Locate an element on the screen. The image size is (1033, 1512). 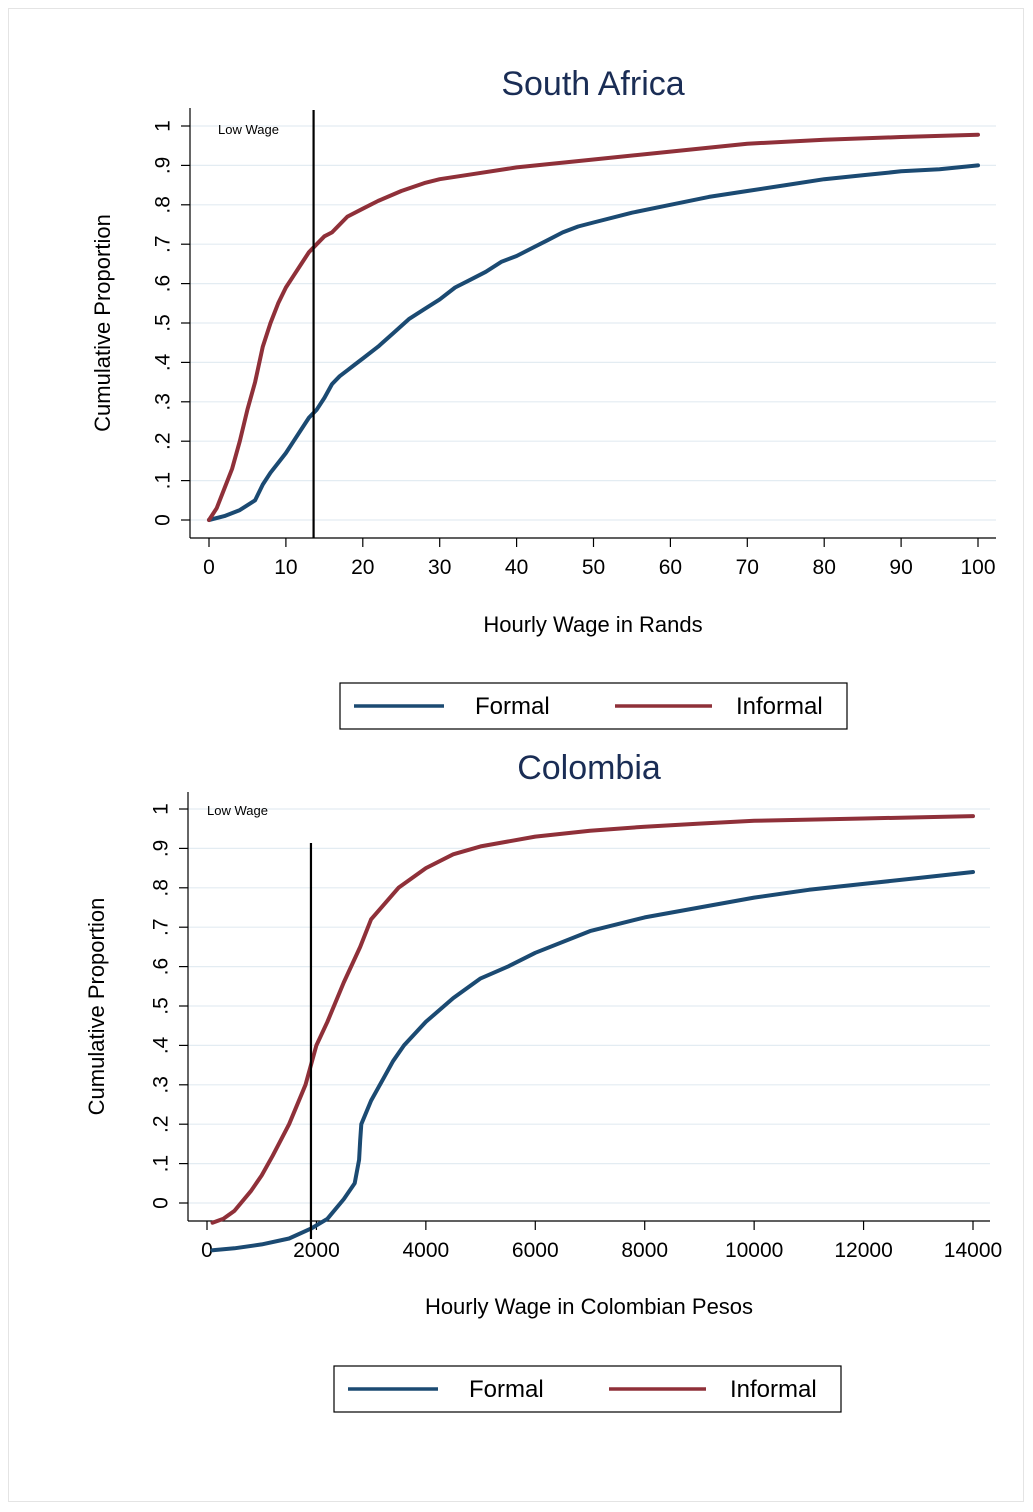
x-tick-label: 10 is located at coordinates (285, 567).